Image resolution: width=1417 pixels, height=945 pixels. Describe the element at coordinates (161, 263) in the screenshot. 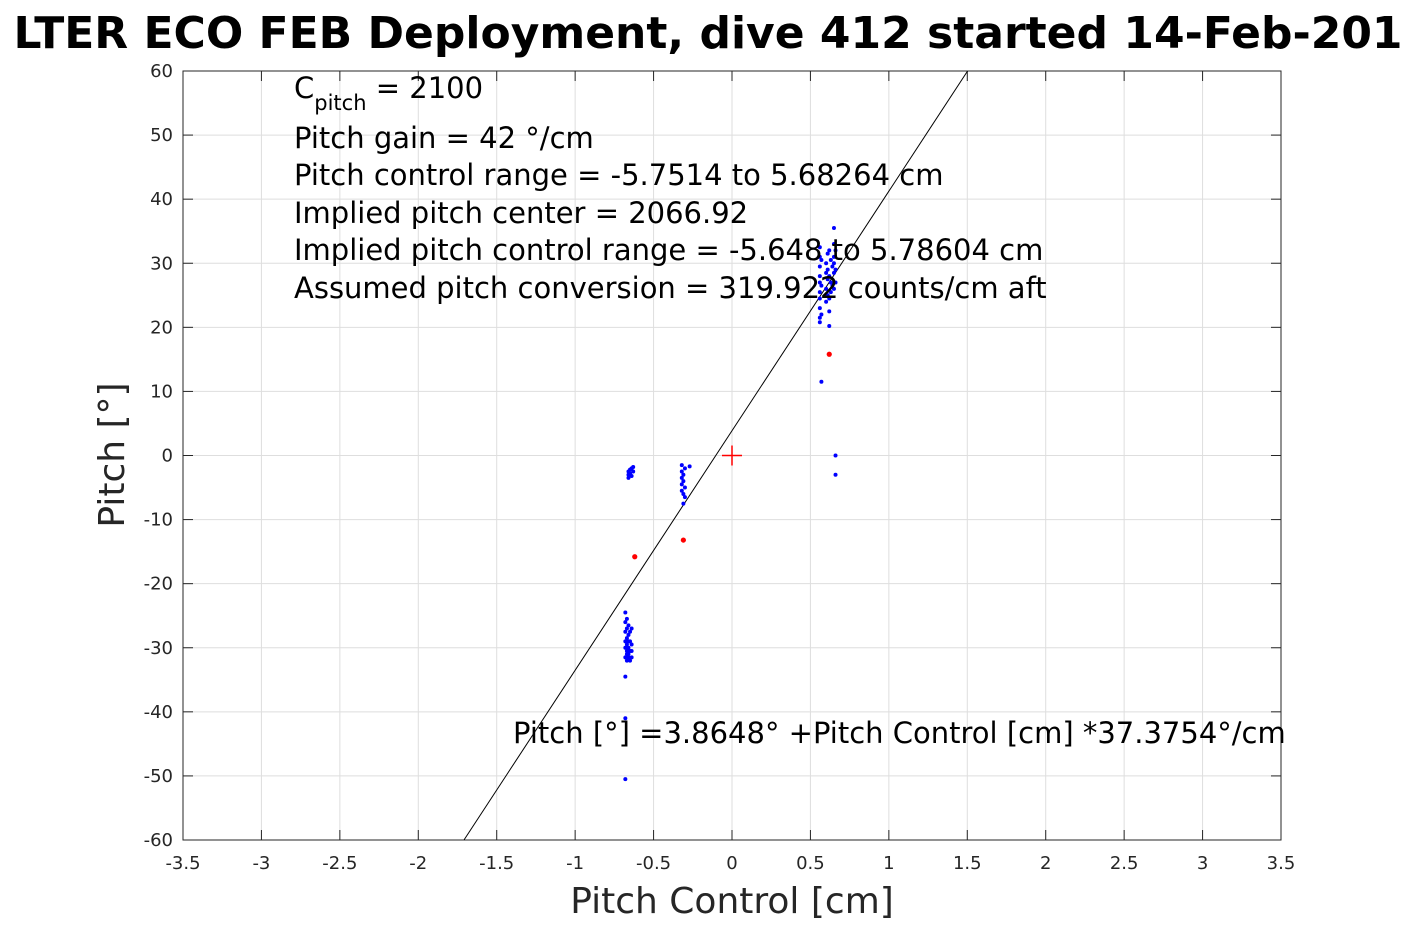

I see `y-tick-label: 30` at that location.